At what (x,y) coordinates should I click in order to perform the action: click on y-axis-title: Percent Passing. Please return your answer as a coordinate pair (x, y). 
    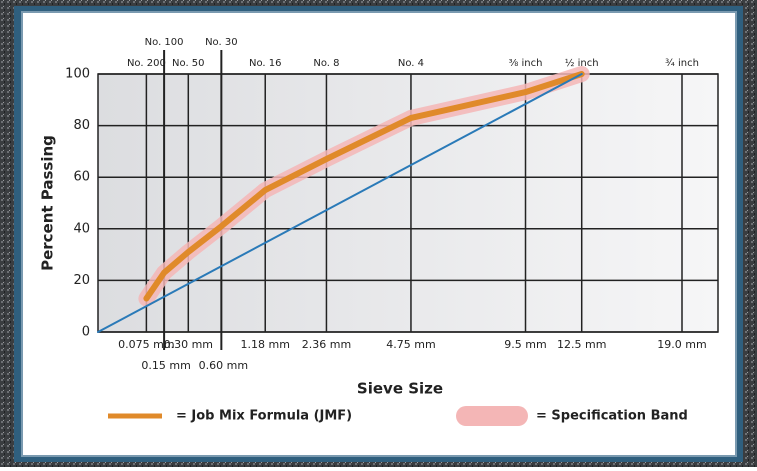
    Looking at the image, I should click on (48, 203).